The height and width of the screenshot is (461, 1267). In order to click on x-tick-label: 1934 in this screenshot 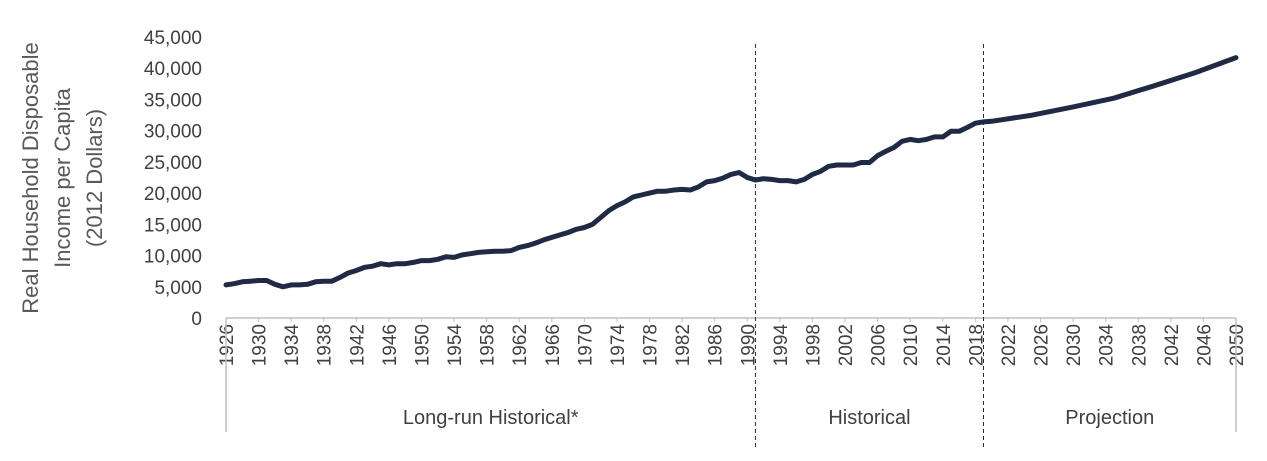, I will do `click(292, 345)`.